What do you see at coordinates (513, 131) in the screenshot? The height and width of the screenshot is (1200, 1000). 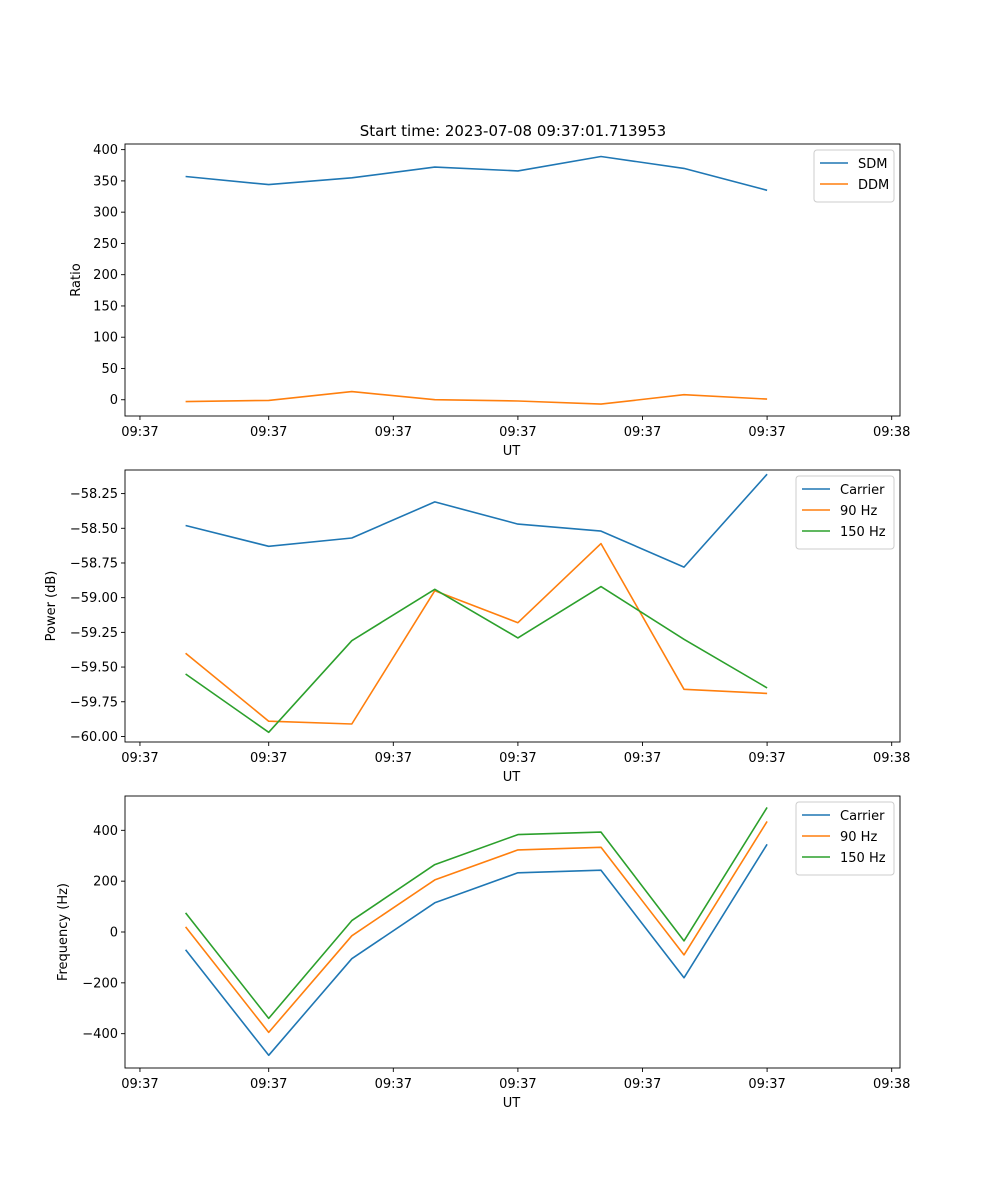 I see `figure-title: Start time: 2023-07-08 09:37:01.713953` at bounding box center [513, 131].